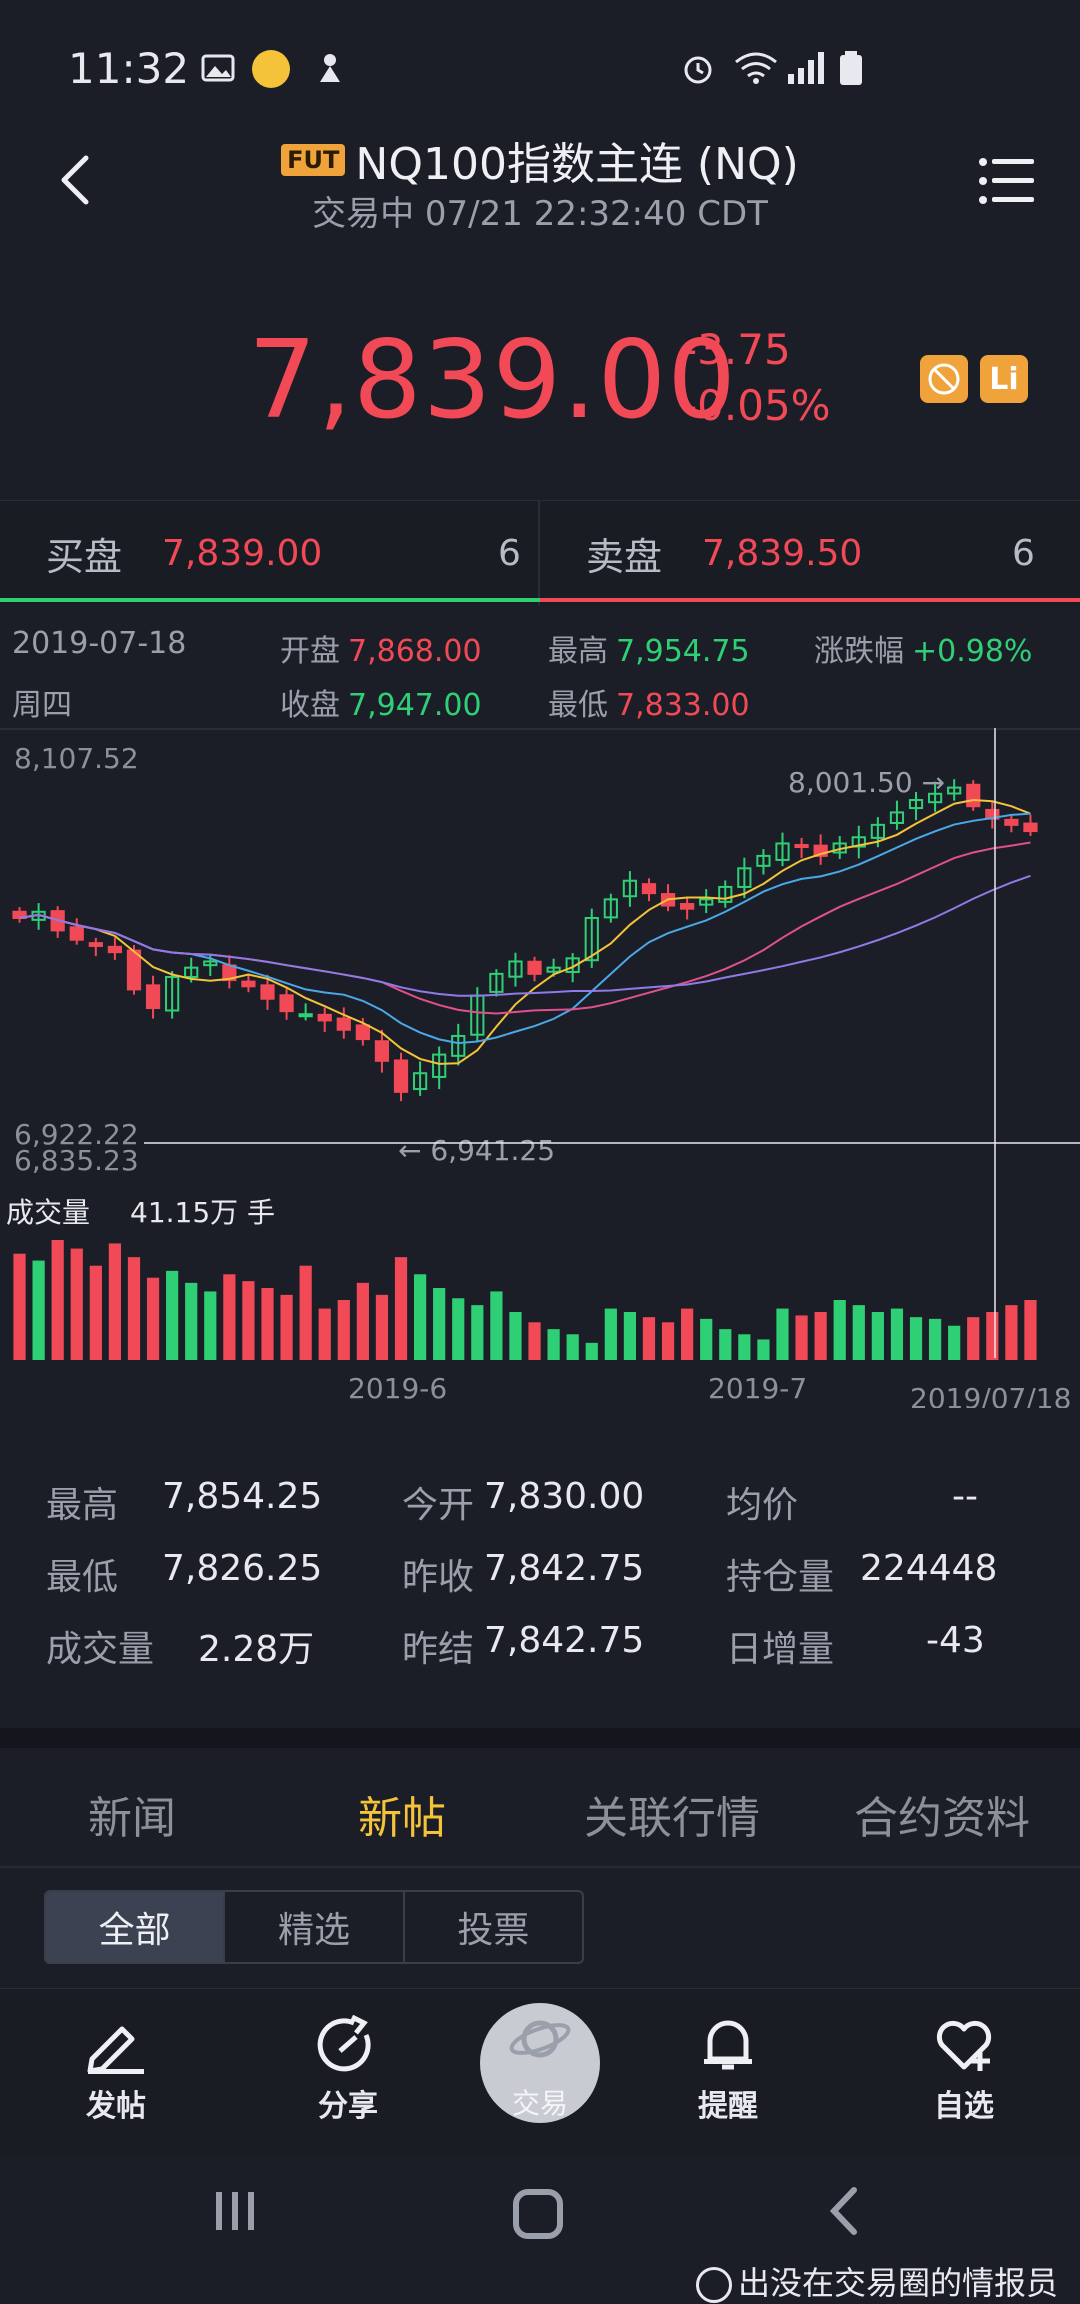  Describe the element at coordinates (397, 1388) in the screenshot. I see `x-tick: 2019-6` at that location.